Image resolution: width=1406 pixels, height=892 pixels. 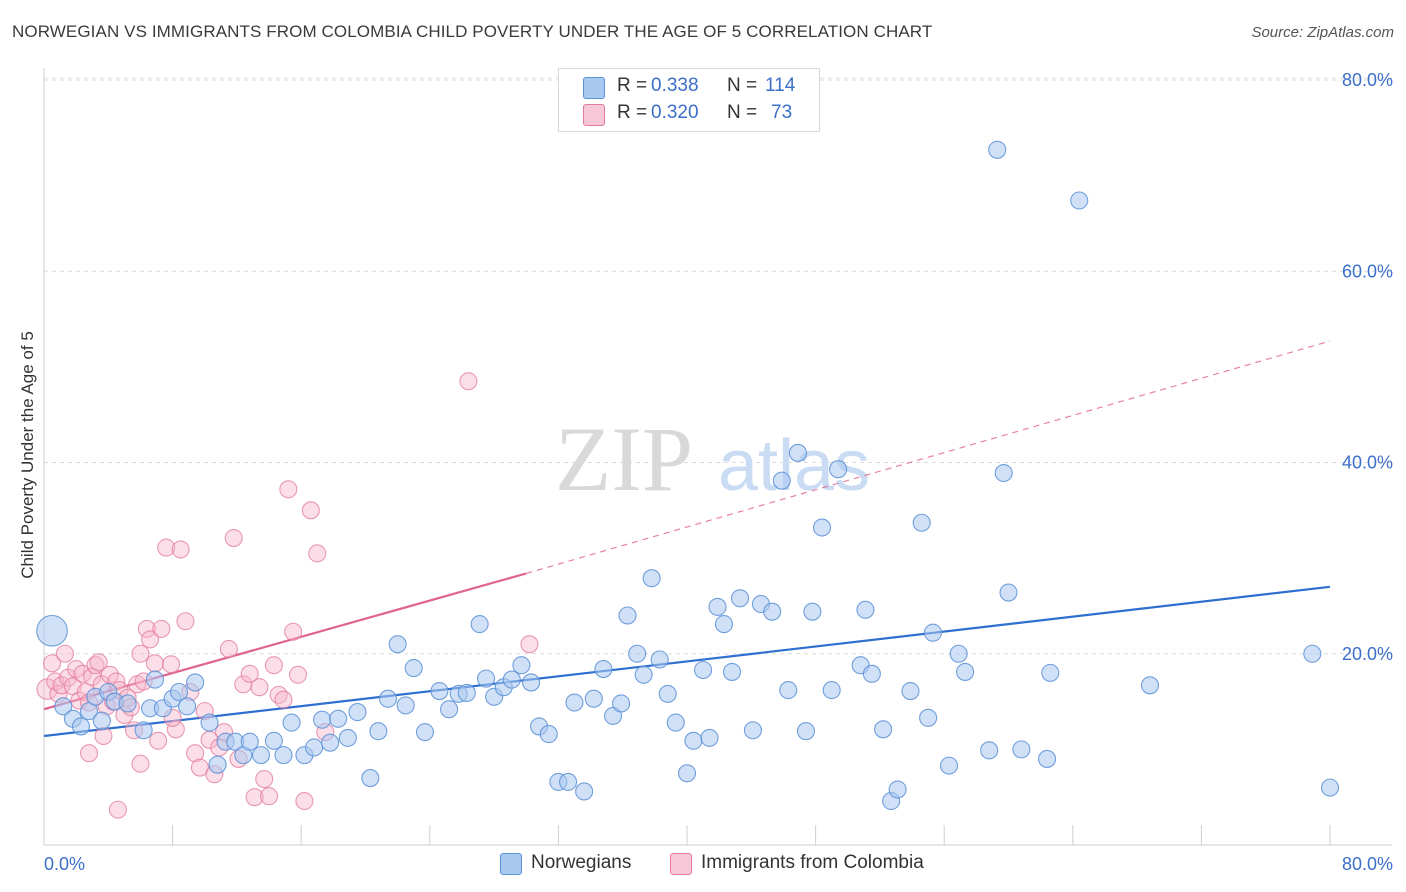 I want to click on watermark-atlas: atlas, so click(x=794, y=466).